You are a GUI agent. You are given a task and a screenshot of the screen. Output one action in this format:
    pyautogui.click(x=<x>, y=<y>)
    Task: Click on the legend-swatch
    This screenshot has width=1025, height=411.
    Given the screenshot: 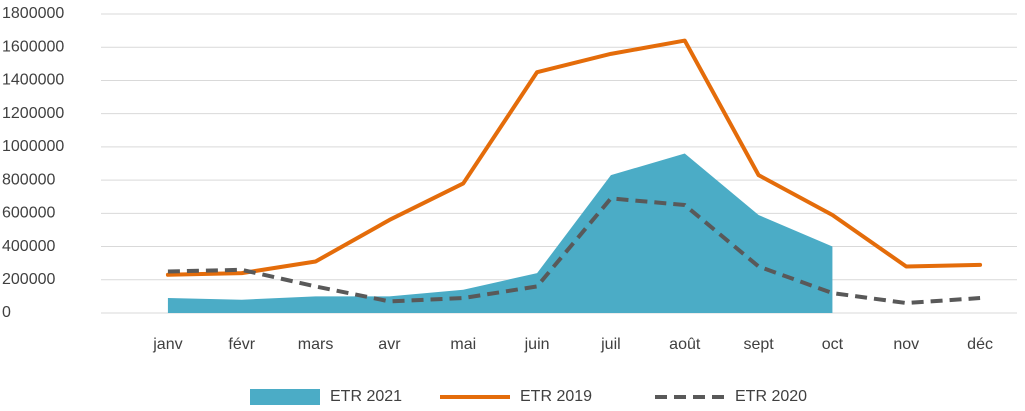 What is the action you would take?
    pyautogui.click(x=285, y=397)
    